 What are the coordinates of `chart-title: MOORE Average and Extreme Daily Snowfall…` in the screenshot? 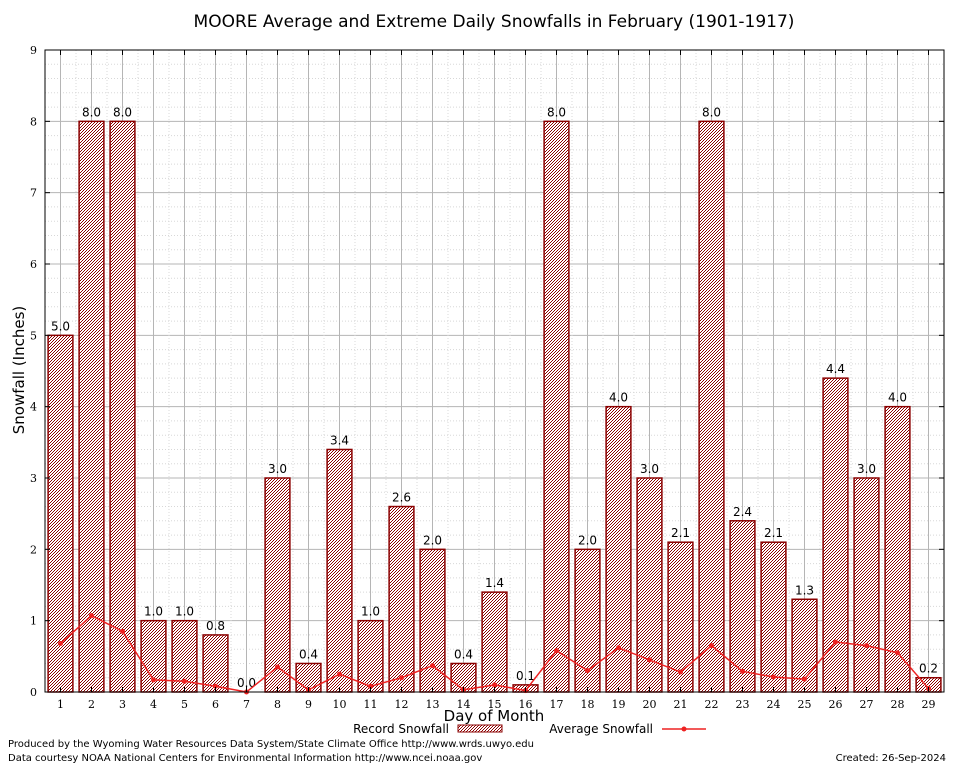 It's located at (494, 22).